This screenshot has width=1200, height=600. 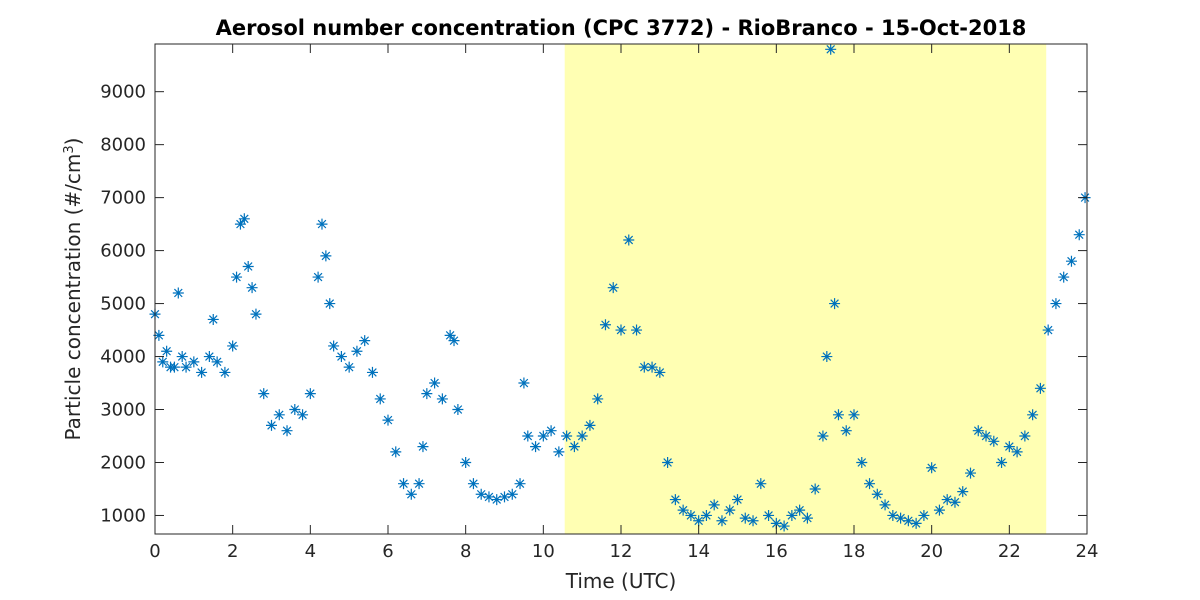 I want to click on y-tick-label: 8000, so click(x=123, y=145).